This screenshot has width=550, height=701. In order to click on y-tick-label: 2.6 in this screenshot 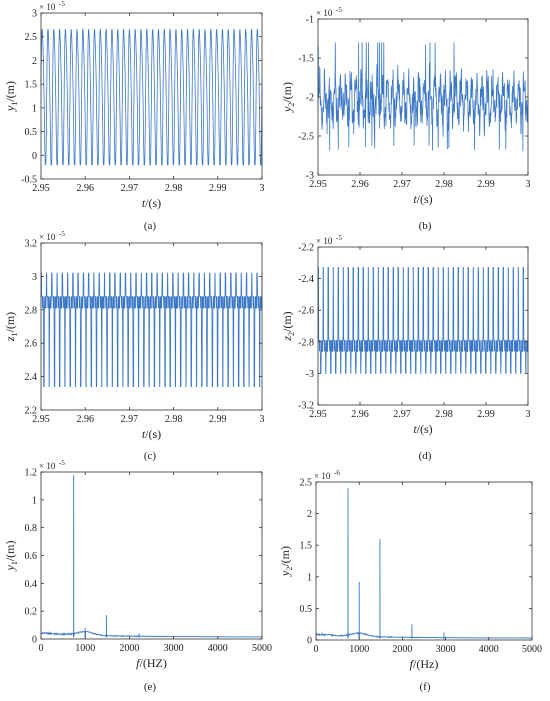, I will do `click(31, 344)`.